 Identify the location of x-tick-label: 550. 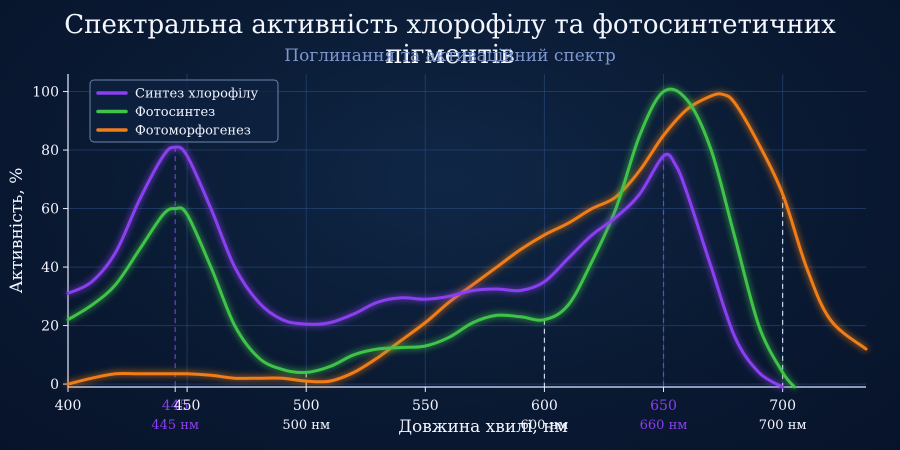
(425, 406).